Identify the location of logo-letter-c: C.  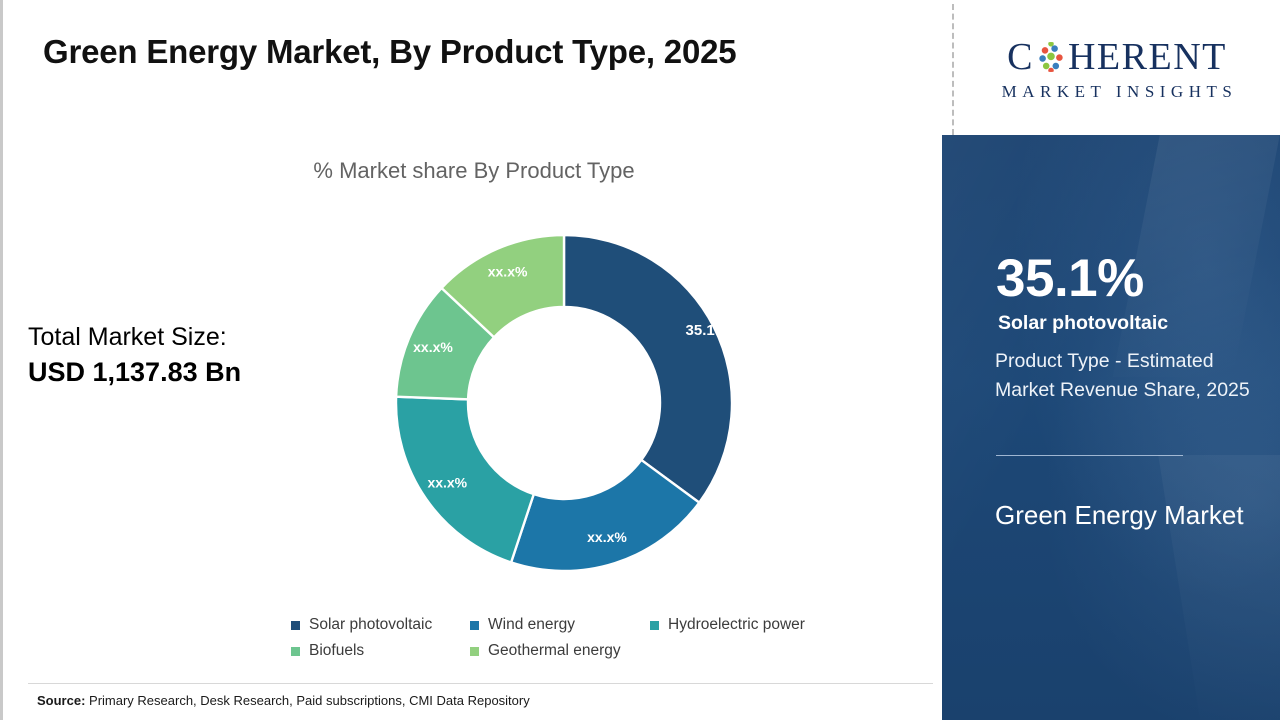
(1020, 56).